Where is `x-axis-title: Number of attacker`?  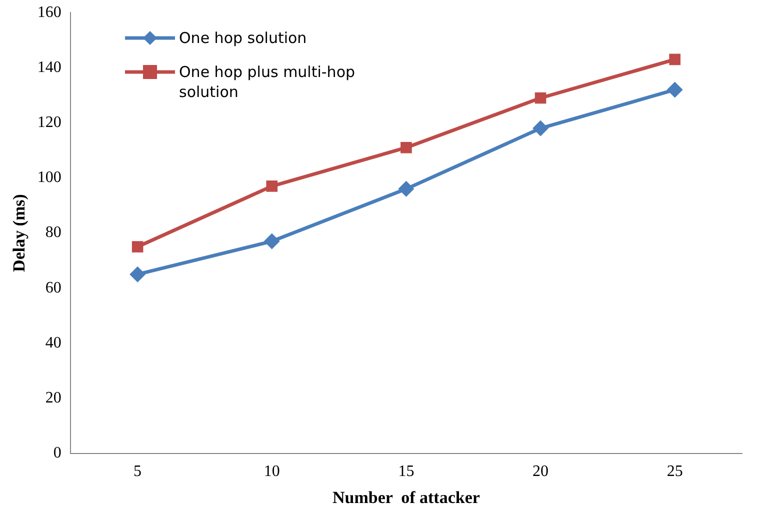 x-axis-title: Number of attacker is located at coordinates (406, 498).